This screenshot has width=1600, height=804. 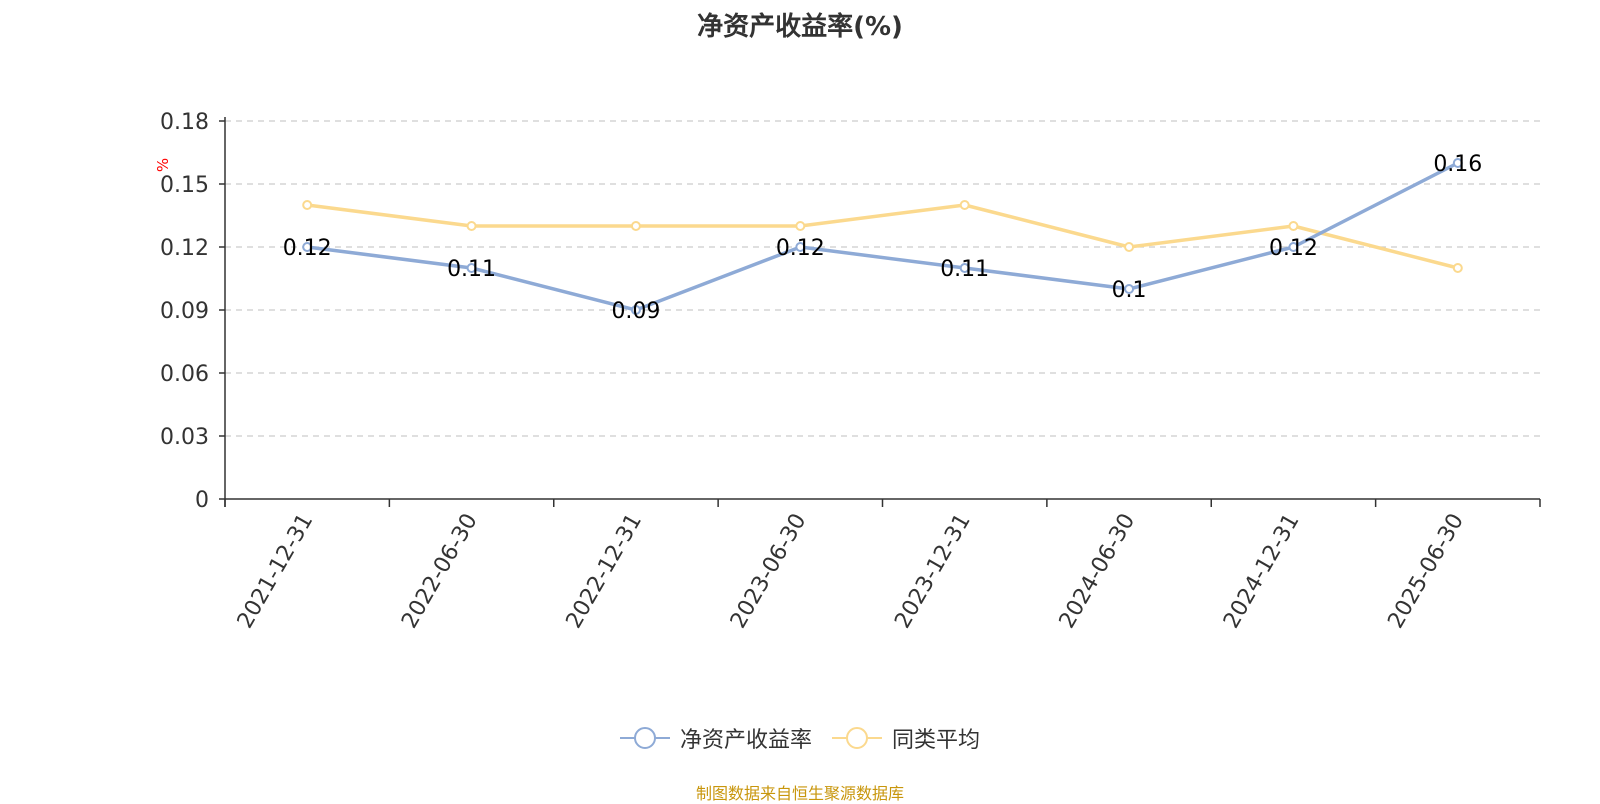 What do you see at coordinates (163, 165) in the screenshot?
I see `y-axis-unit: %` at bounding box center [163, 165].